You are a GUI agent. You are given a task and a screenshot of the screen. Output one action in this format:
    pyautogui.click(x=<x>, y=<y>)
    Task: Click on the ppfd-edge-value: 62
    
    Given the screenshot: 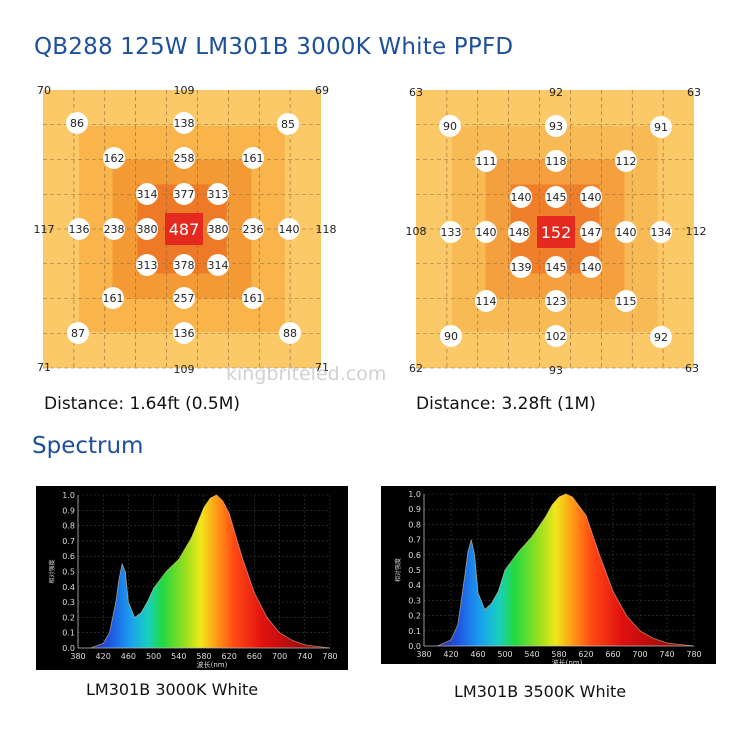 What is the action you would take?
    pyautogui.click(x=416, y=368)
    